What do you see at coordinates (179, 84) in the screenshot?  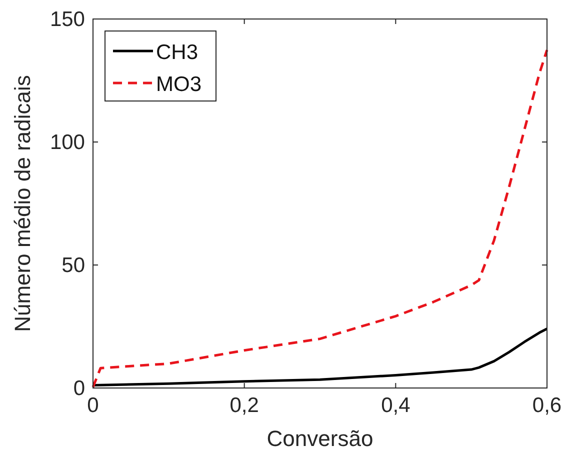 I see `legend-label: MO3` at bounding box center [179, 84].